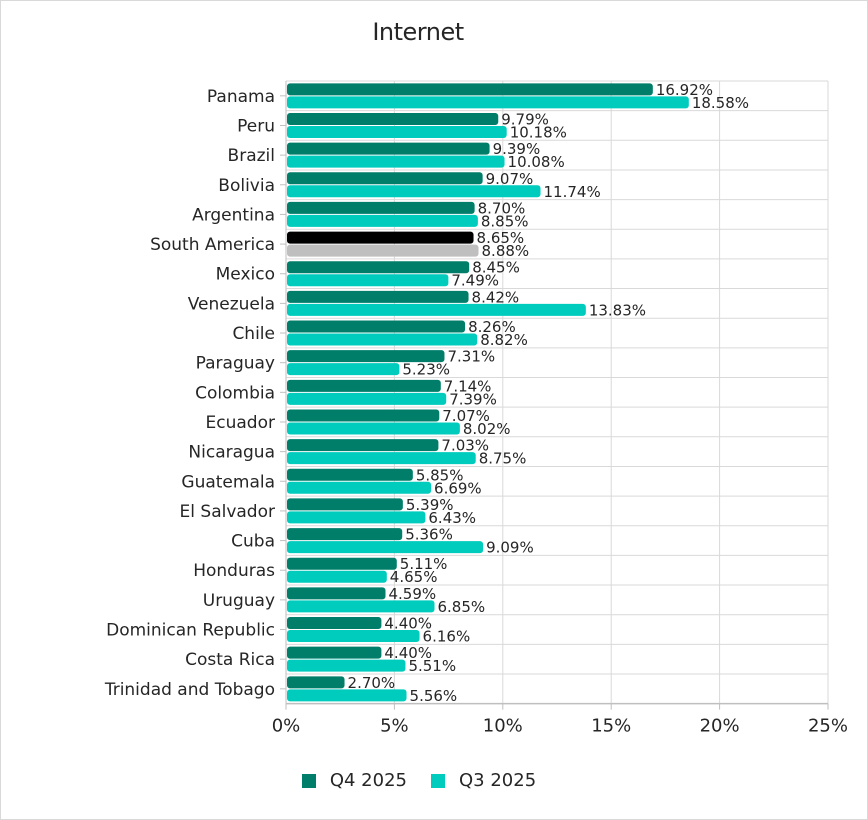  I want to click on category-label: Trinidad and Tobago, so click(189, 690).